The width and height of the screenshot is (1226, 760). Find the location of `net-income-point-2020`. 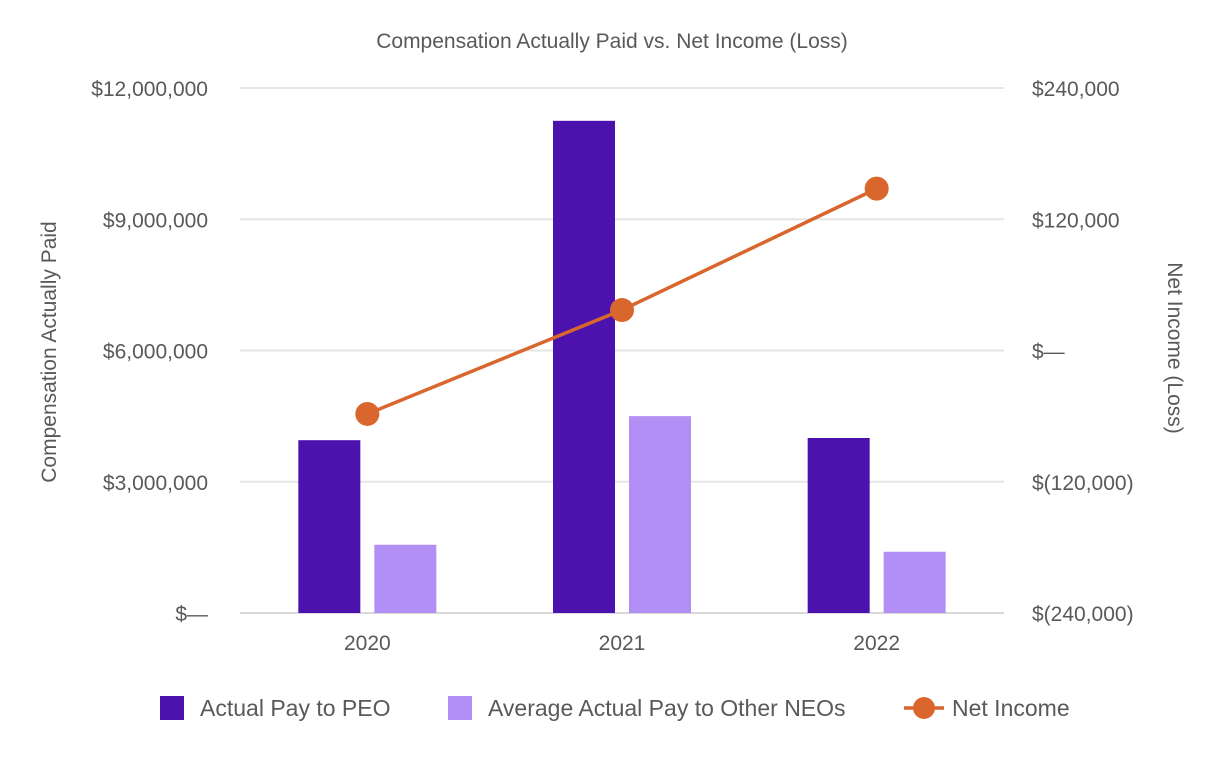

net-income-point-2020 is located at coordinates (367, 413).